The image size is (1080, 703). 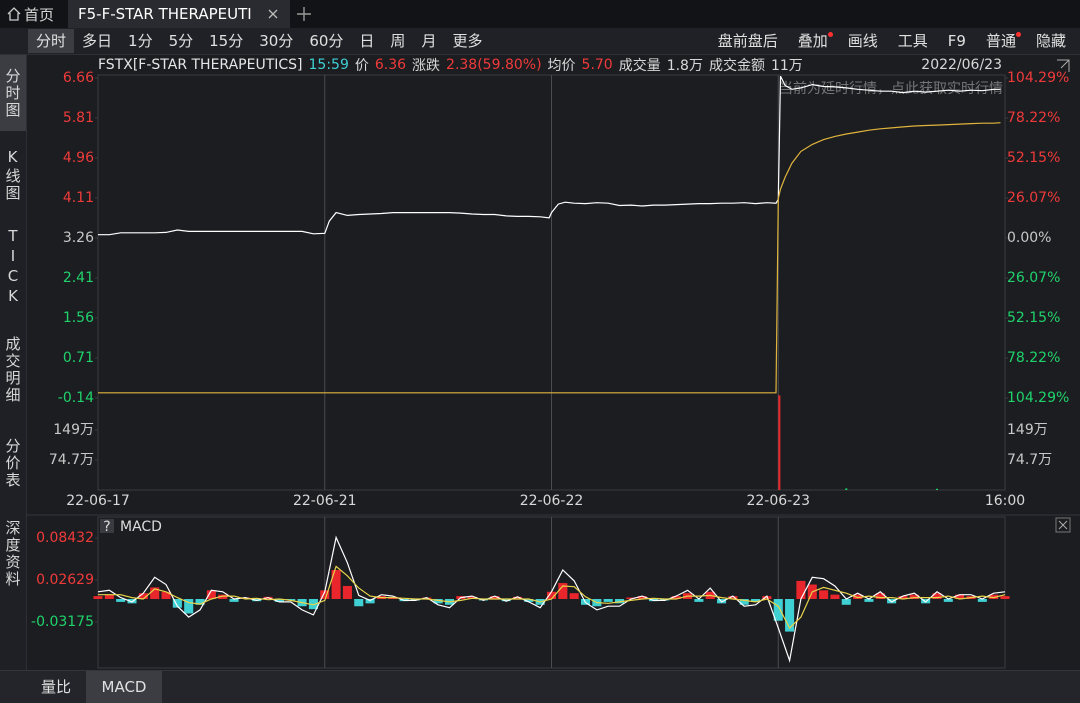 I want to click on home-tab: 首页, so click(x=34, y=14).